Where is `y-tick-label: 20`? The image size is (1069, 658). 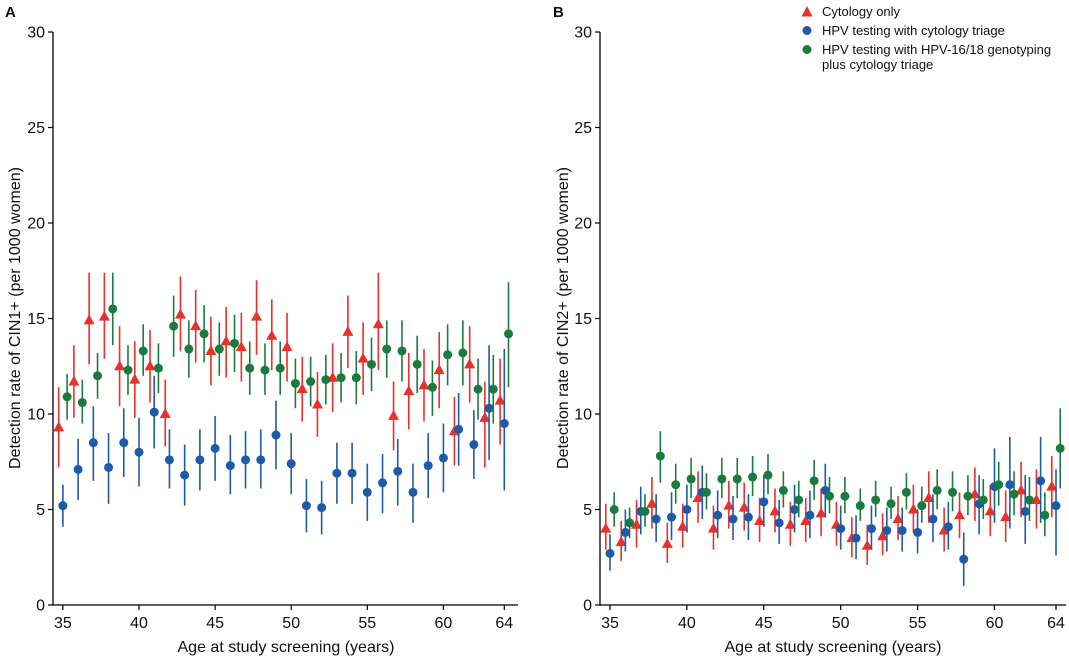 y-tick-label: 20 is located at coordinates (583, 224).